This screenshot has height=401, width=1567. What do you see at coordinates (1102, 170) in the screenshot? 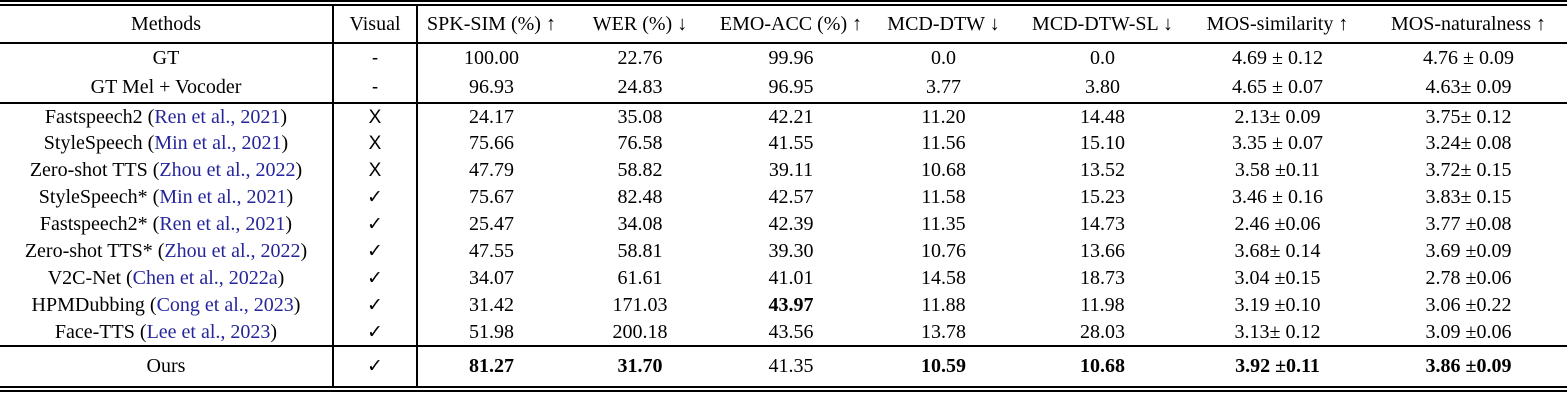
I see `mcd-dtw-sl-value: 13.52` at bounding box center [1102, 170].